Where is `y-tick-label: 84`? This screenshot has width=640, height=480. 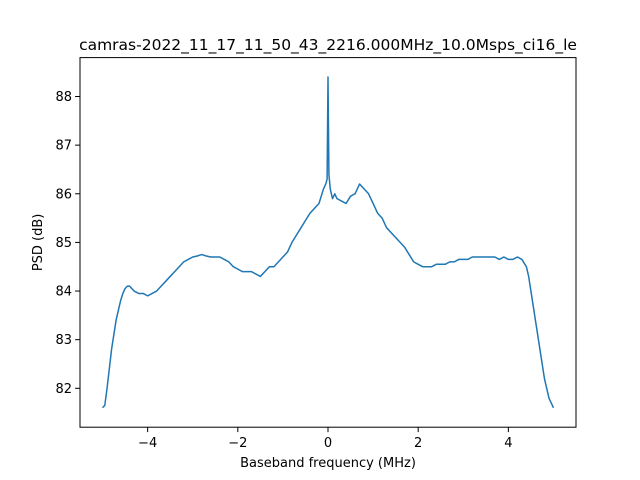 y-tick-label: 84 is located at coordinates (63, 292).